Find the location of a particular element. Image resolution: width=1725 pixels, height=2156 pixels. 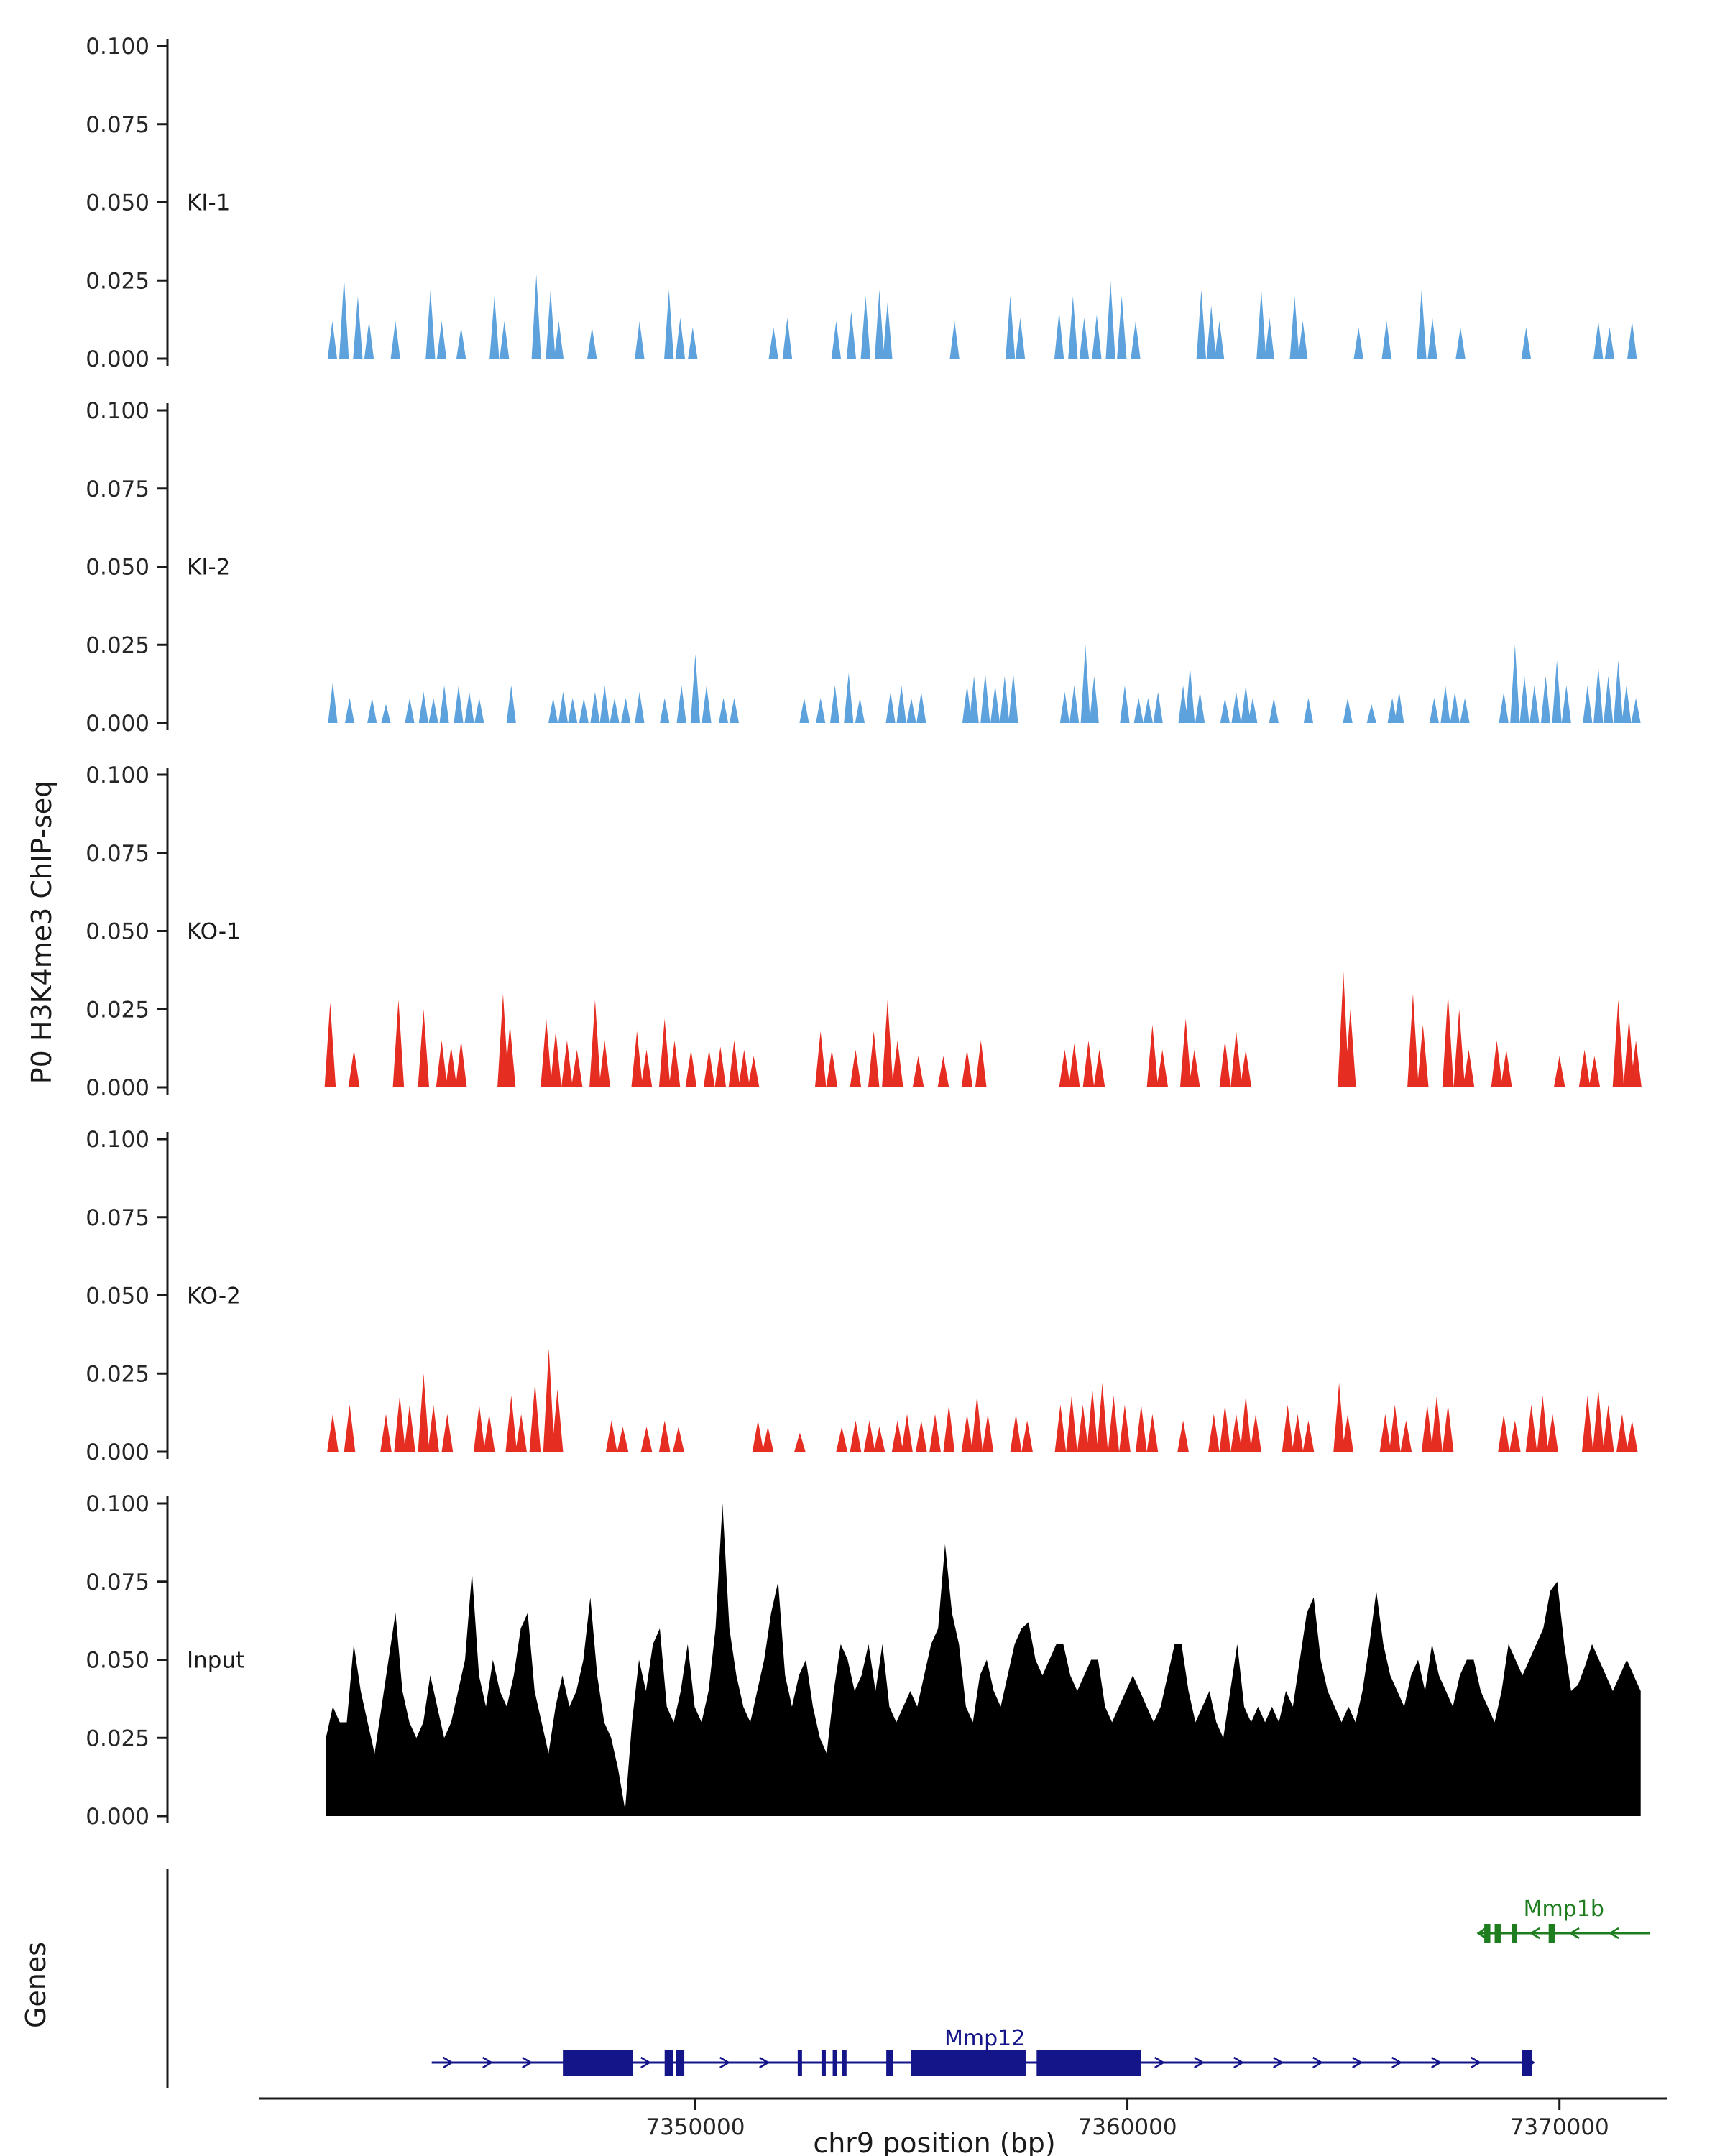

track-label: KO-2 is located at coordinates (214, 1296).